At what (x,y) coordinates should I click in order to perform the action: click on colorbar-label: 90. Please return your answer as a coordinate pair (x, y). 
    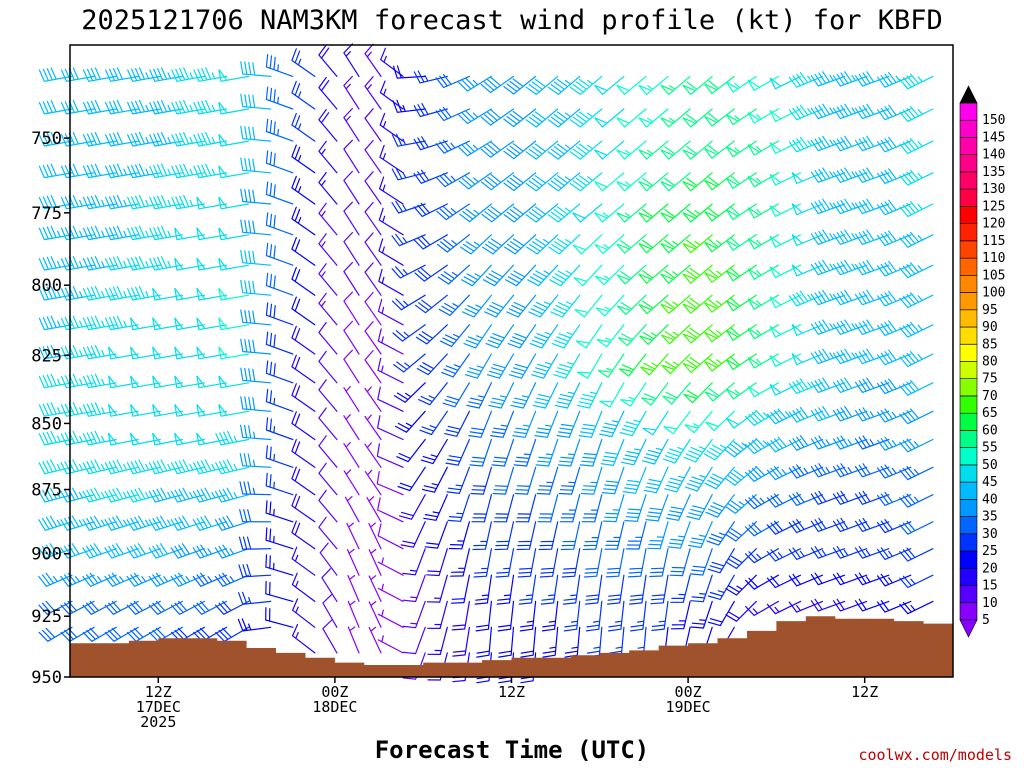
    Looking at the image, I should click on (990, 327).